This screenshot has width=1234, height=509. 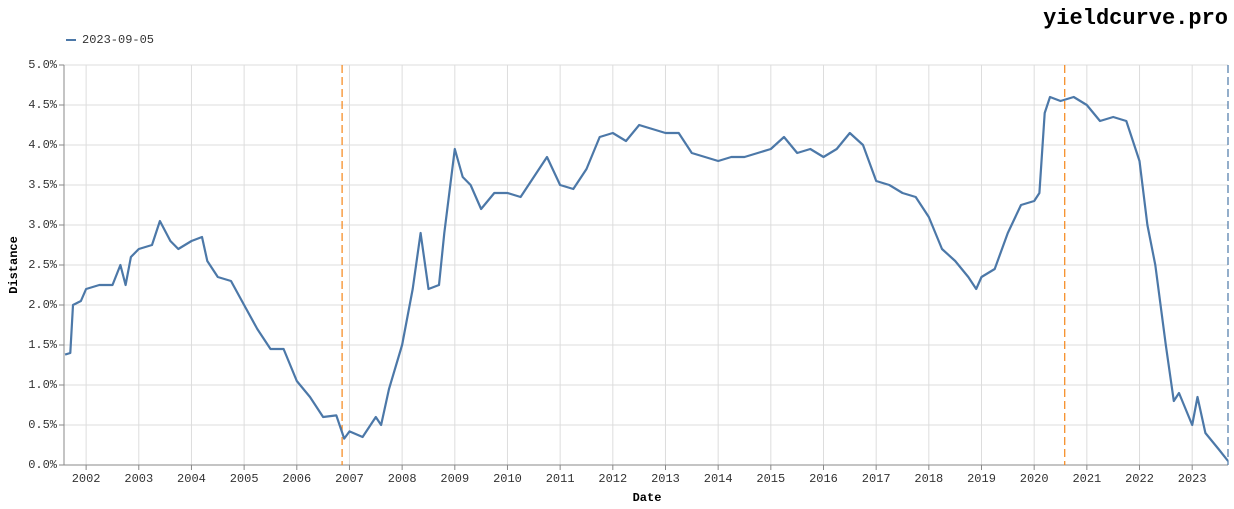 What do you see at coordinates (718, 479) in the screenshot?
I see `x-tick-label: 2014` at bounding box center [718, 479].